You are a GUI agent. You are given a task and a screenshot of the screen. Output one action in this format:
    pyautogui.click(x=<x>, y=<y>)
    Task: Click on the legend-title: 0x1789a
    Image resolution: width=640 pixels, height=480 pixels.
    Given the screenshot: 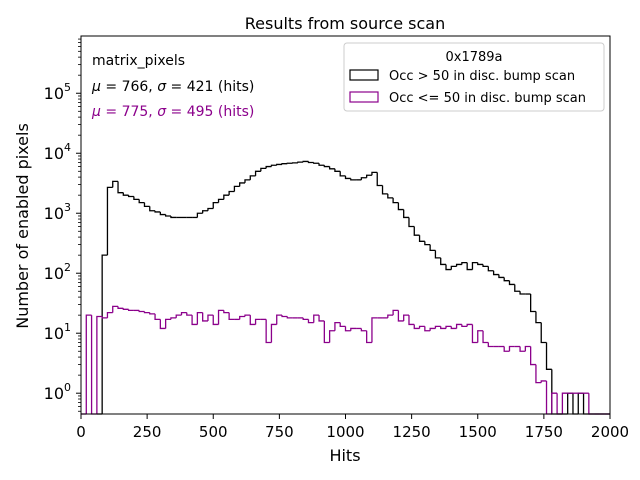 What is the action you would take?
    pyautogui.click(x=473, y=57)
    